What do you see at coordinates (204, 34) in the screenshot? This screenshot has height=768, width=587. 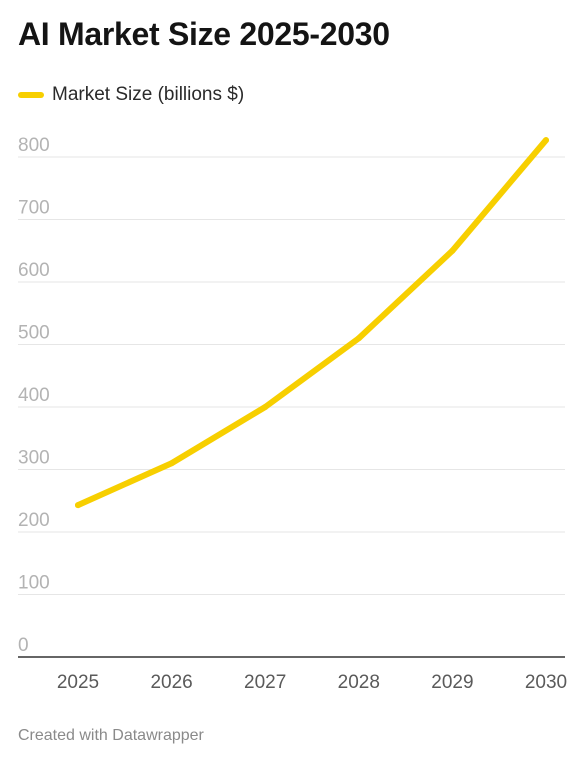 I see `chart-title: AI Market Size 2025-2030` at bounding box center [204, 34].